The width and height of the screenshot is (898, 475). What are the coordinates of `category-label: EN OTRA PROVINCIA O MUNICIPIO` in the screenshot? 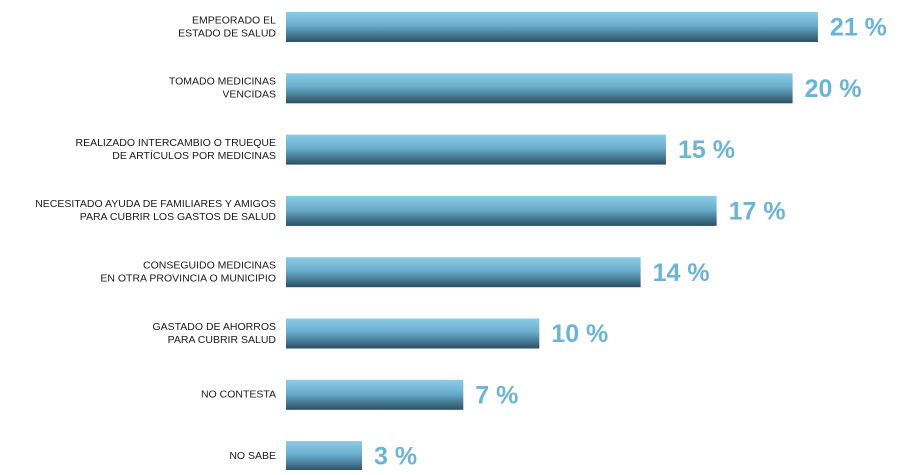 It's located at (188, 278).